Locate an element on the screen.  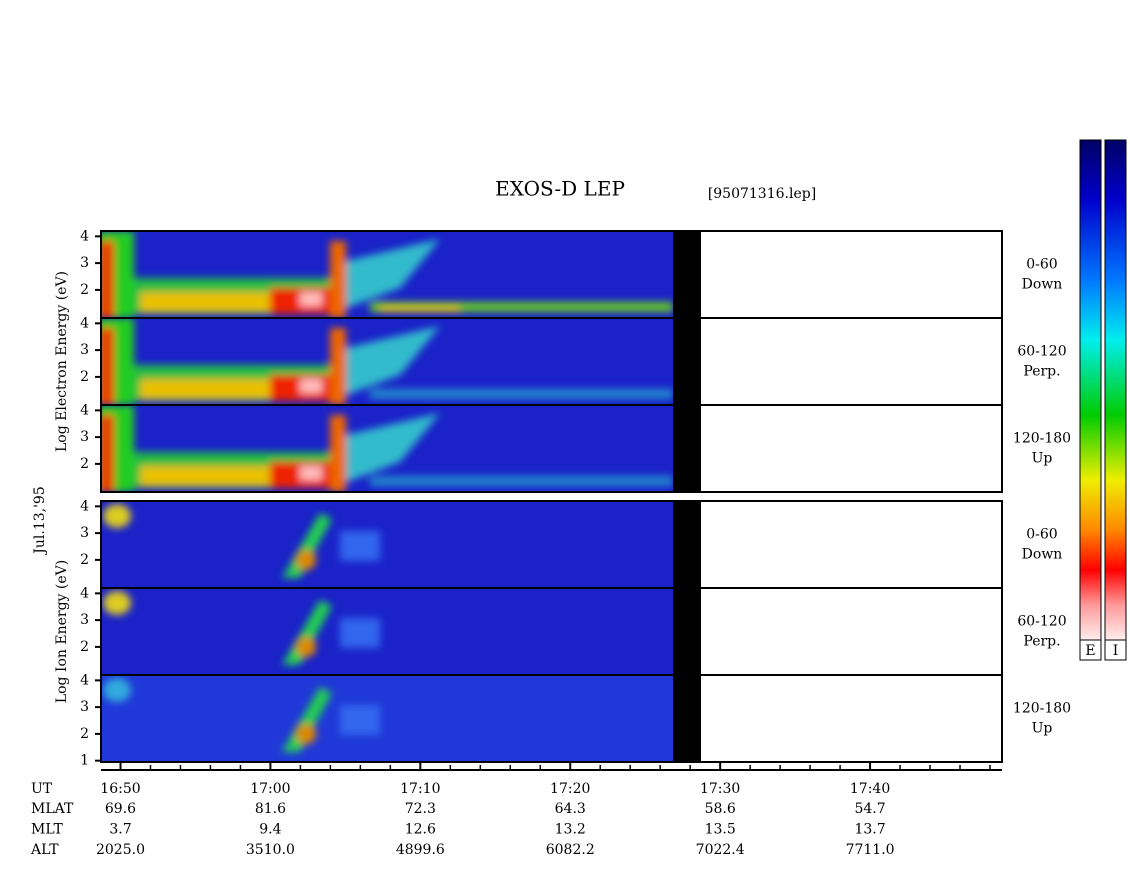
x-tick-label: 17:10 is located at coordinates (420, 789).